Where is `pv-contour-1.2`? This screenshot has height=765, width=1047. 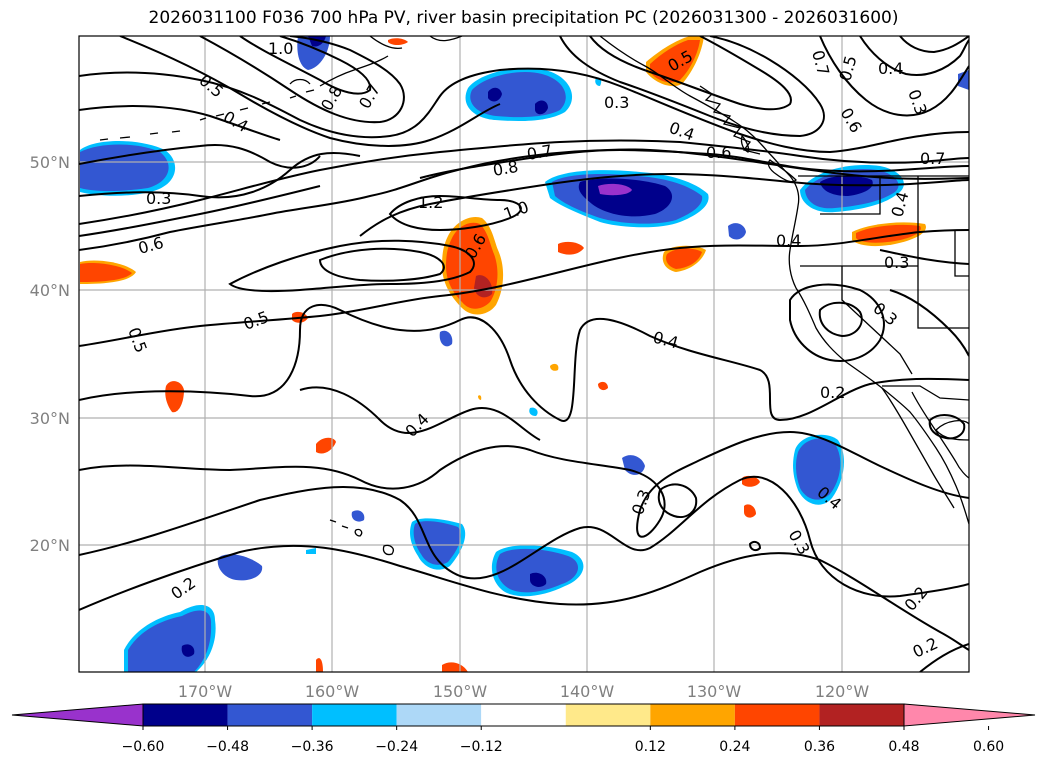
pv-contour-1.2 is located at coordinates (455, 213).